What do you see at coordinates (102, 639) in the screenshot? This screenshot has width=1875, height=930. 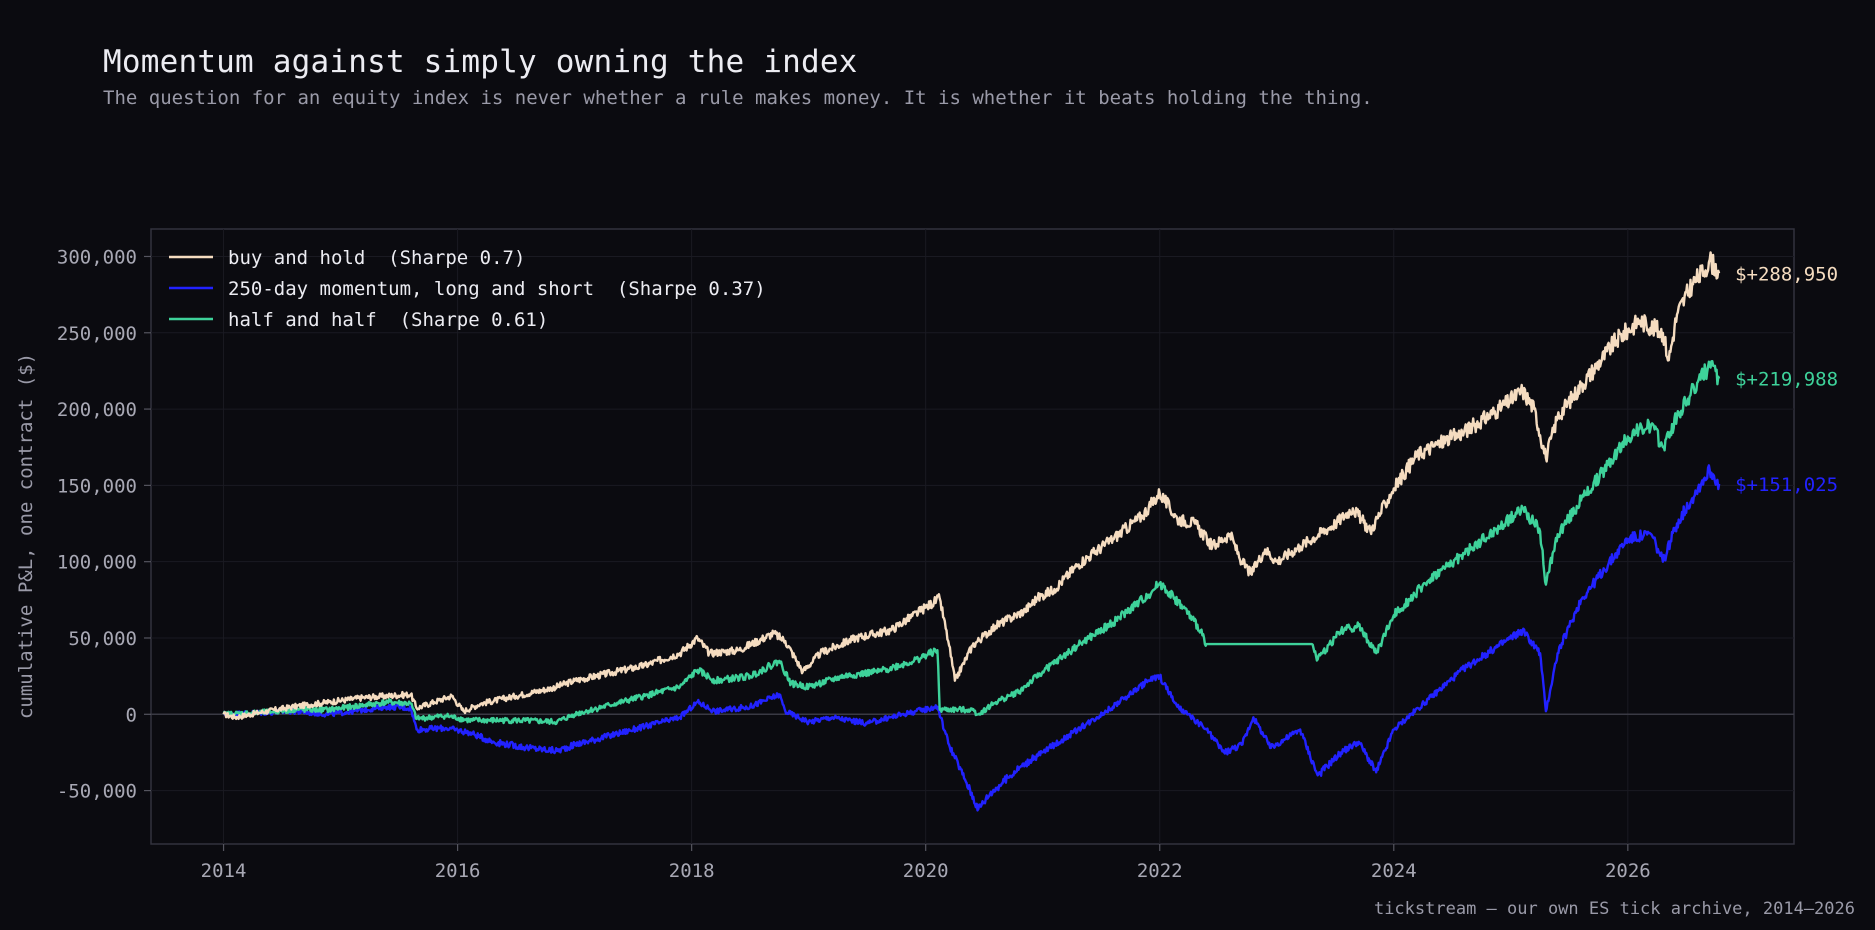 I see `y-tick-label: 50,000` at bounding box center [102, 639].